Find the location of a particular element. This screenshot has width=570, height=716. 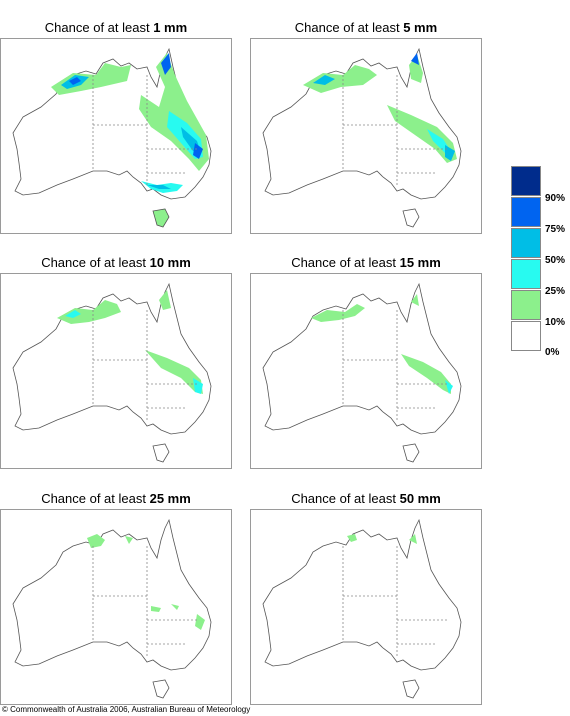

panel-title: Chance of at least 25 mm is located at coordinates (116, 498).